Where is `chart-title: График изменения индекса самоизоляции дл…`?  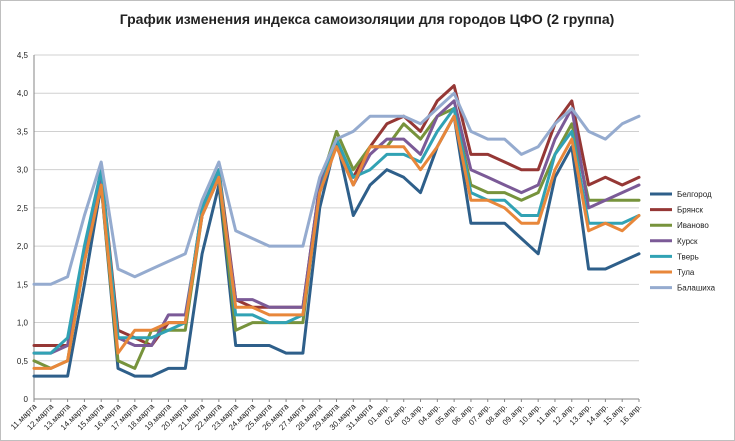 chart-title: График изменения индекса самоизоляции дл… is located at coordinates (367, 19).